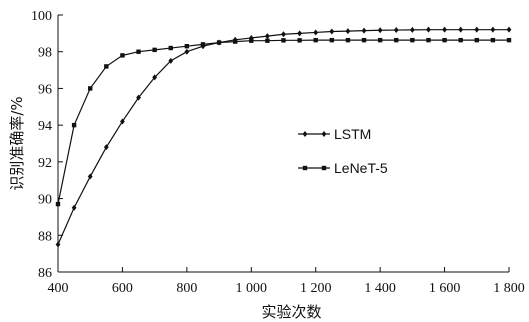  I want to click on legend-item: LeNeT-5, so click(343, 168).